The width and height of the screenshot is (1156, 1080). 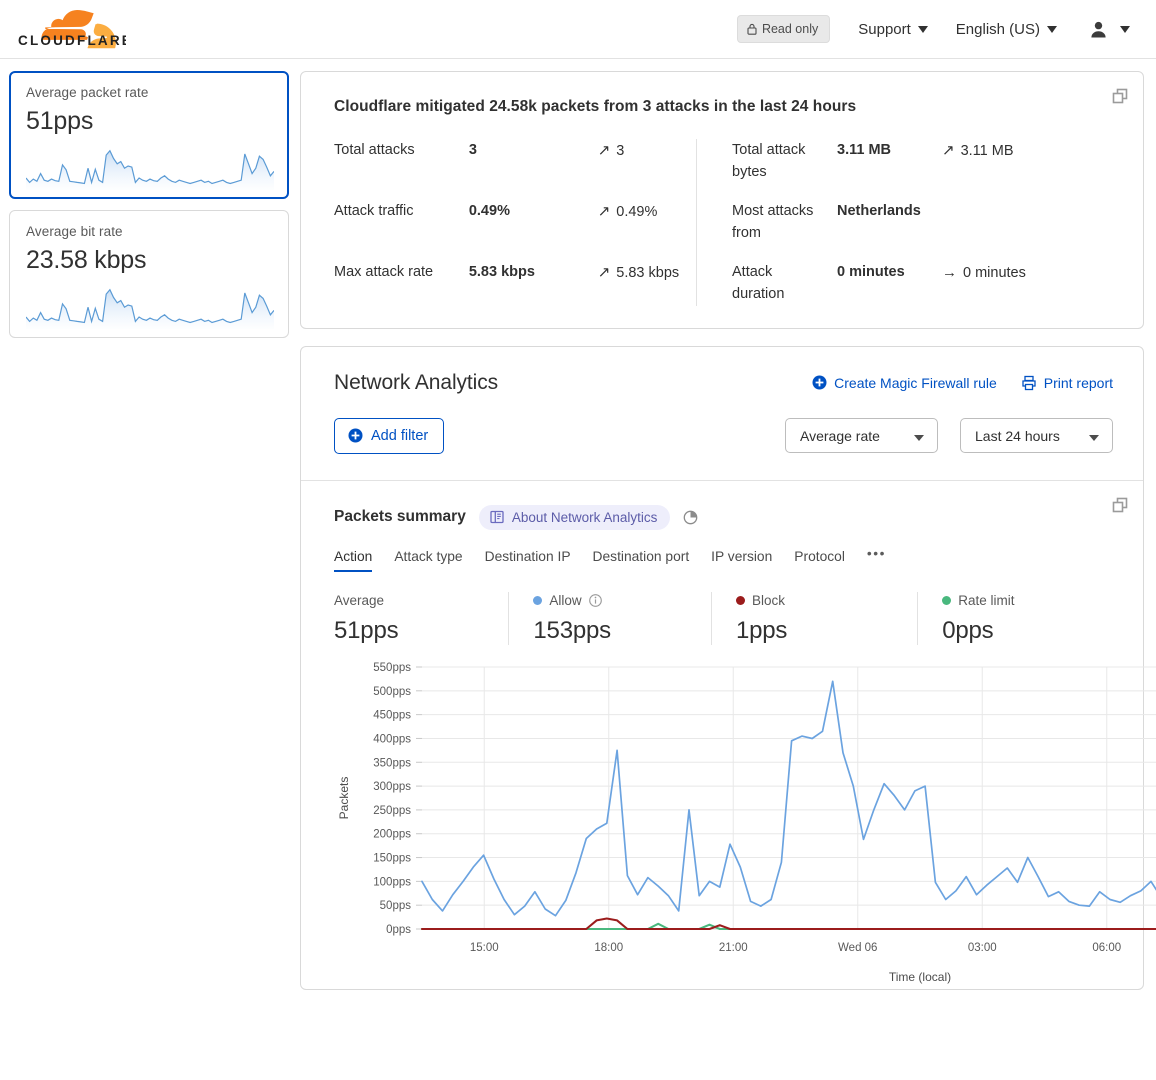 What do you see at coordinates (392, 811) in the screenshot?
I see `svg-text: 250pps` at bounding box center [392, 811].